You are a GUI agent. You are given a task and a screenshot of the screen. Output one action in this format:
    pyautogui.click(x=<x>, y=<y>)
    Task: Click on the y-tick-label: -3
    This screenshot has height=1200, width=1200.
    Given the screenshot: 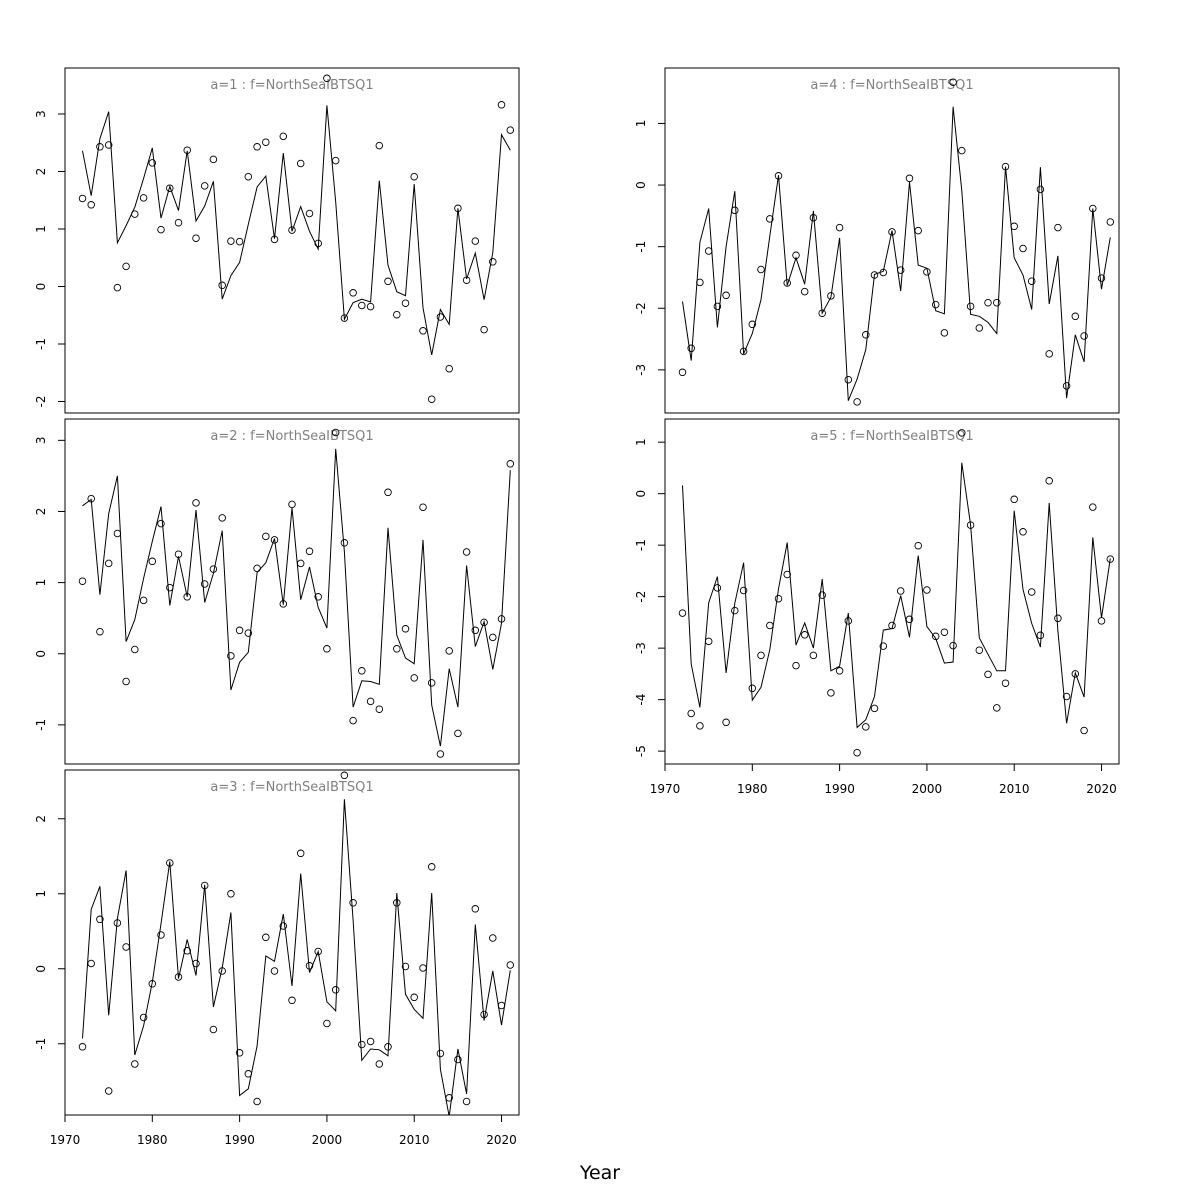 What is the action you would take?
    pyautogui.click(x=641, y=370)
    